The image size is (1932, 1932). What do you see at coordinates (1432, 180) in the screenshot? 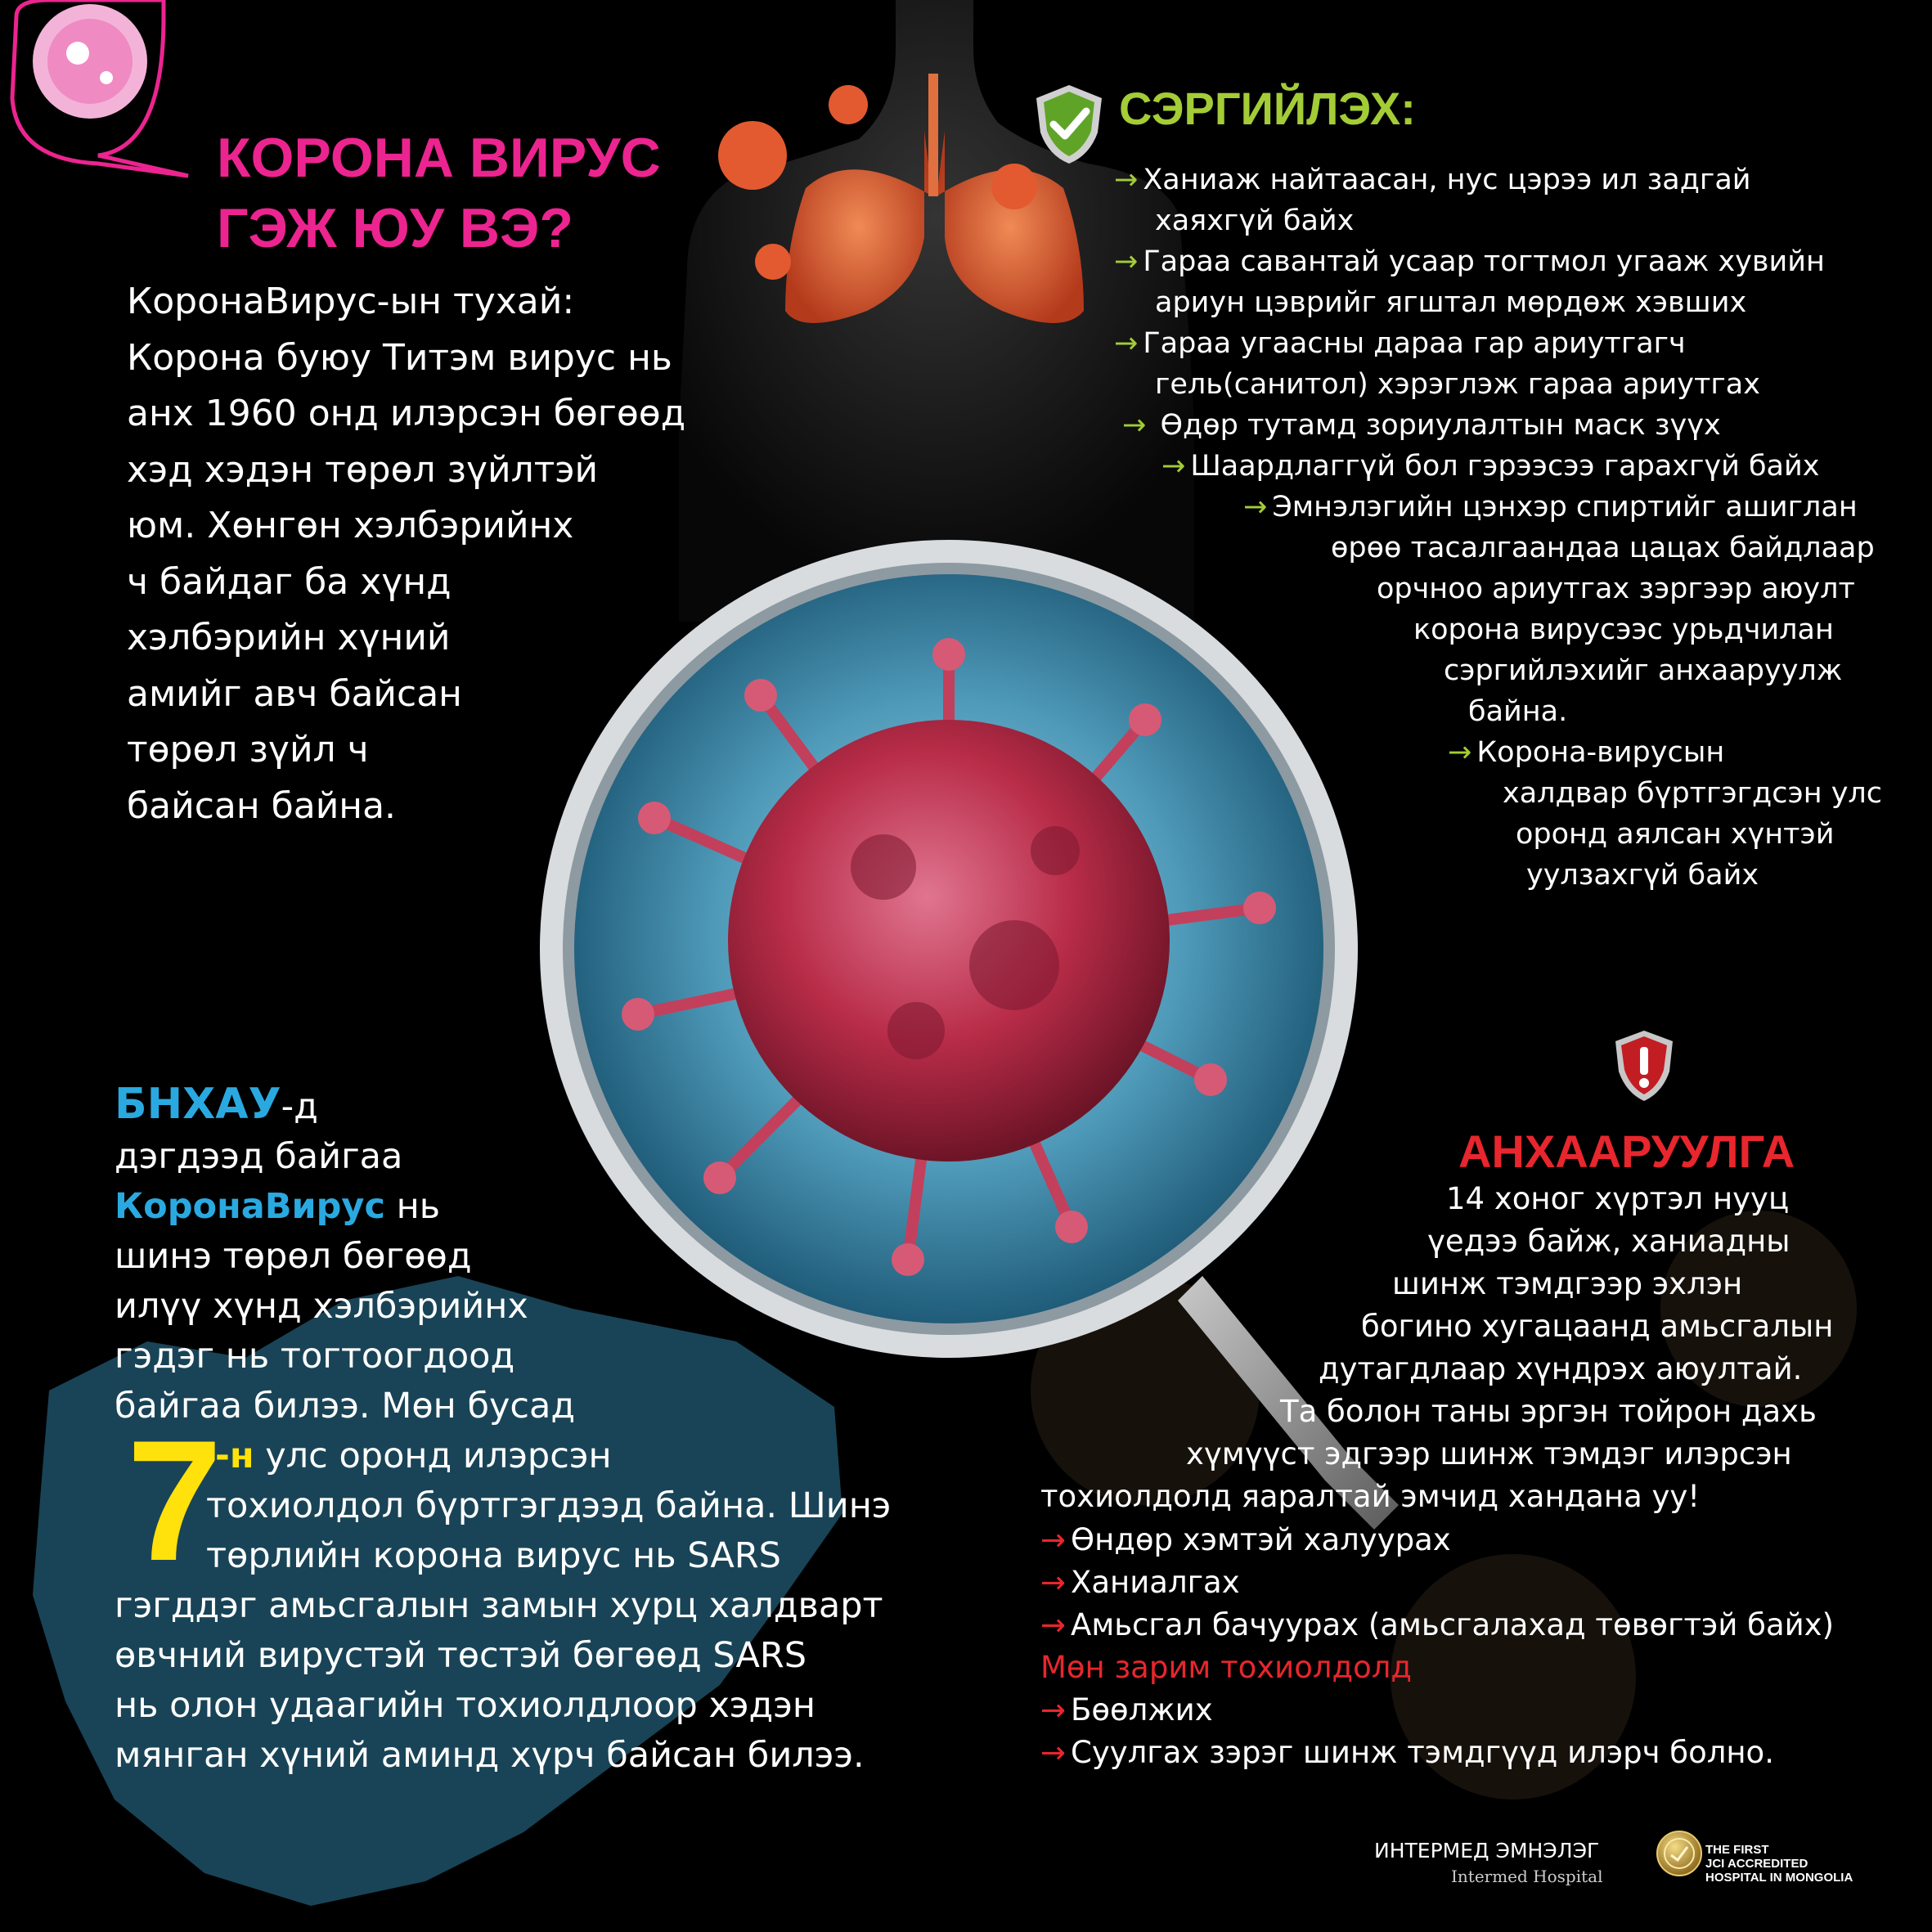
I see `prevention-item: → Ханиаж найтаасан, нус цэрээ ил задгай` at bounding box center [1432, 180].